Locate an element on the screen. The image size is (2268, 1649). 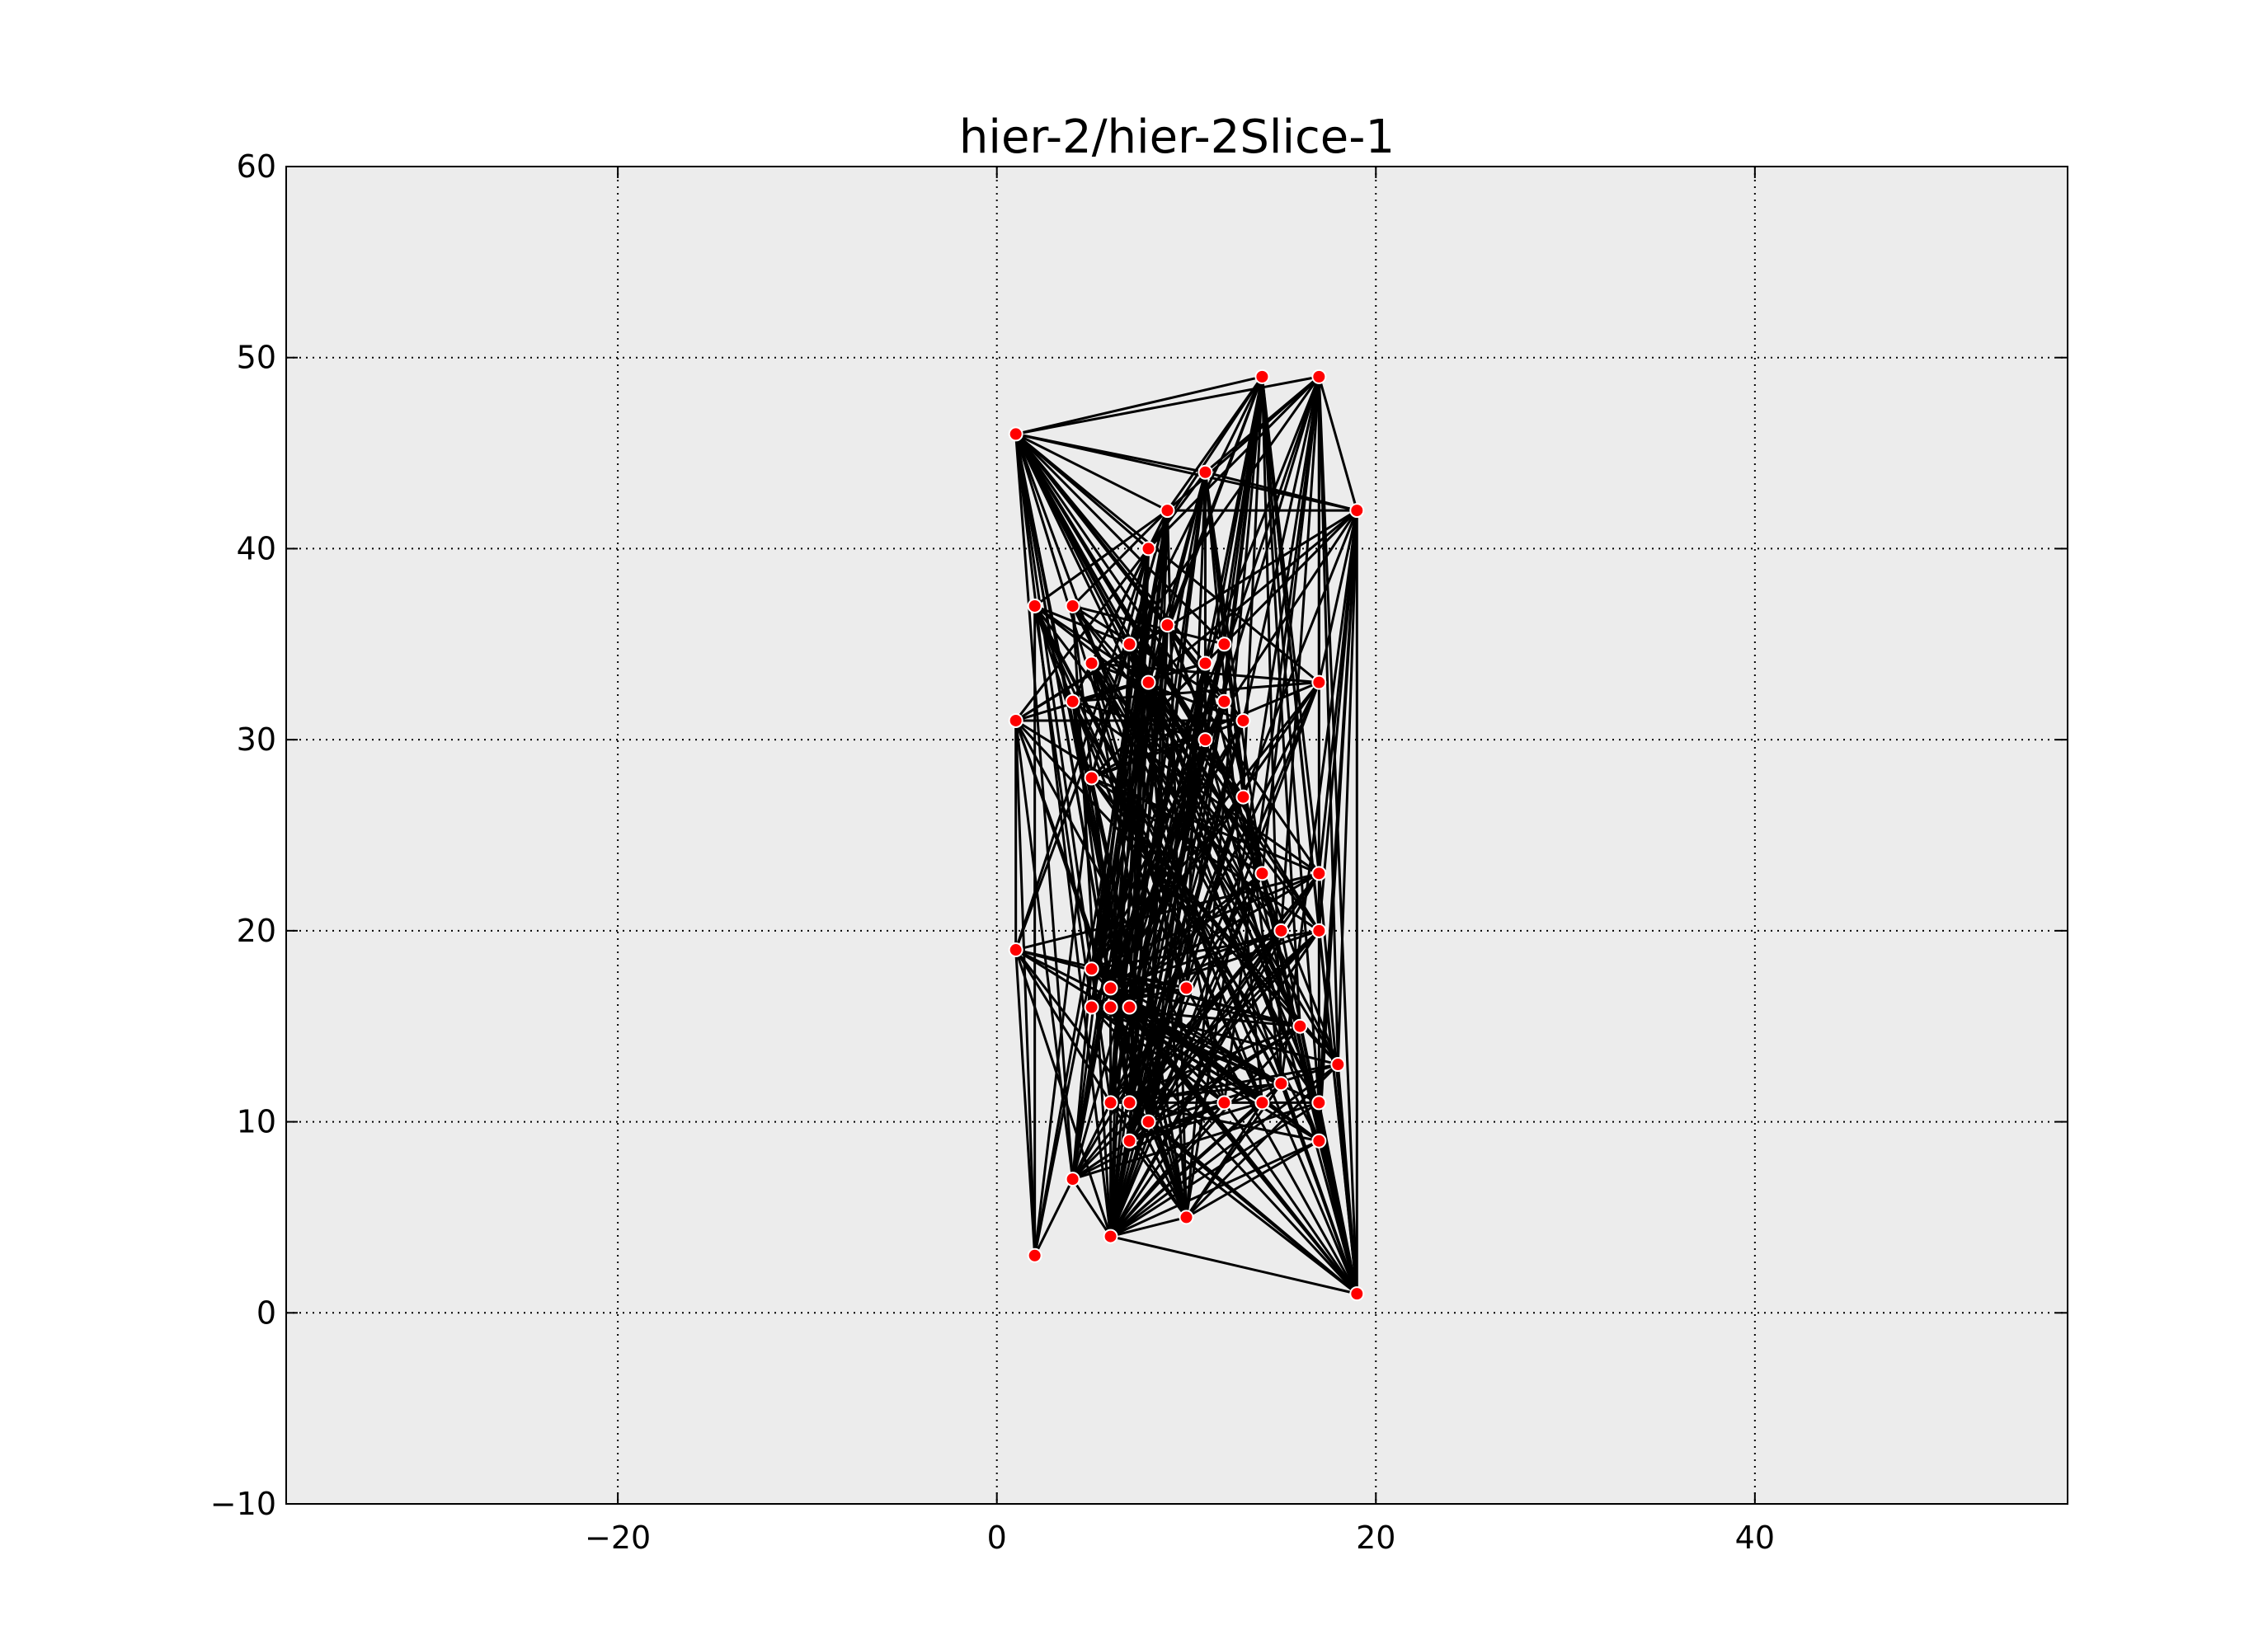
y-tick-label: 10 is located at coordinates (256, 1122).